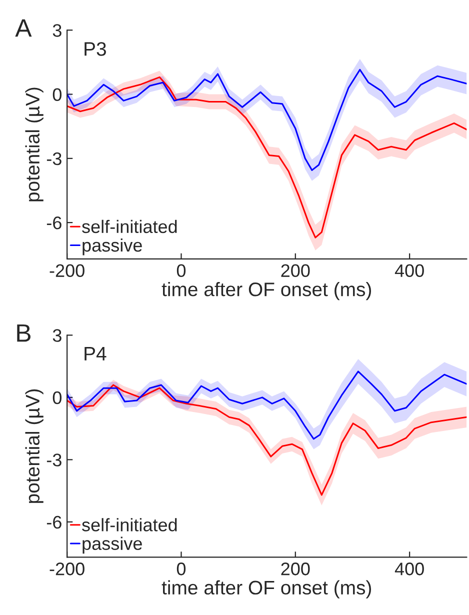 The image size is (469, 615). What do you see at coordinates (95, 49) in the screenshot?
I see `annotation: P3` at bounding box center [95, 49].